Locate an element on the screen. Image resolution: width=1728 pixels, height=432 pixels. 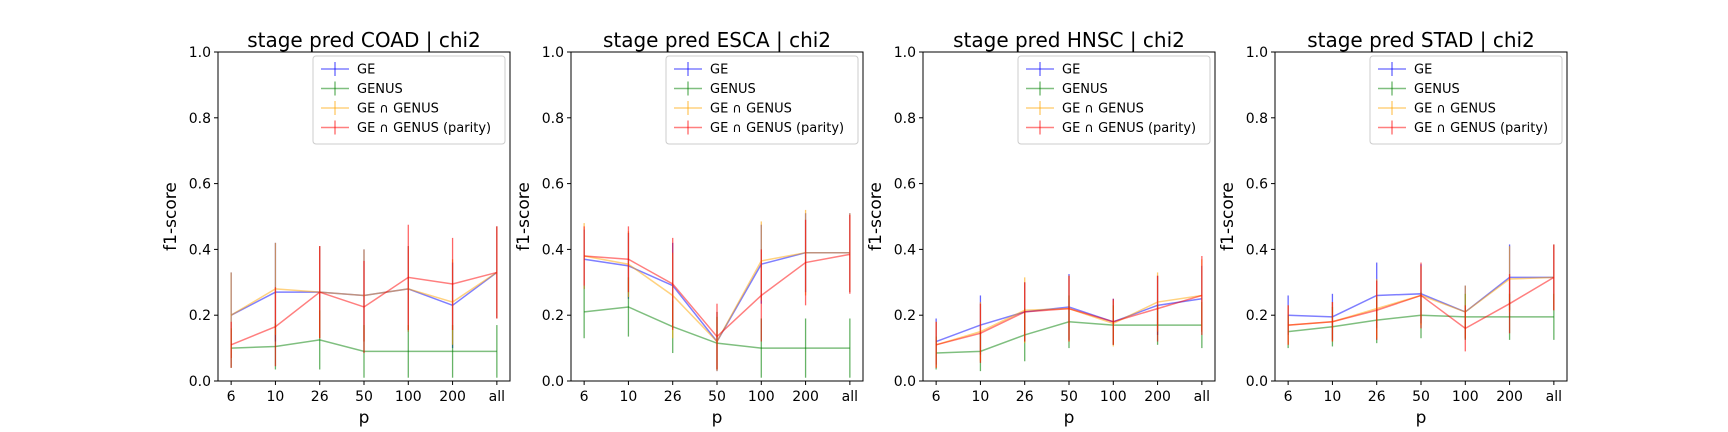
chart-title: stage pred COAD | chi2 is located at coordinates (364, 40).